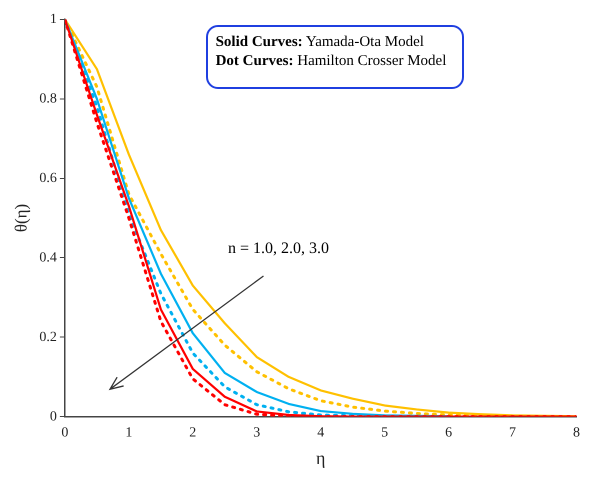 The image size is (591, 482). Describe the element at coordinates (256, 433) in the screenshot. I see `x-tick-label: 3` at that location.